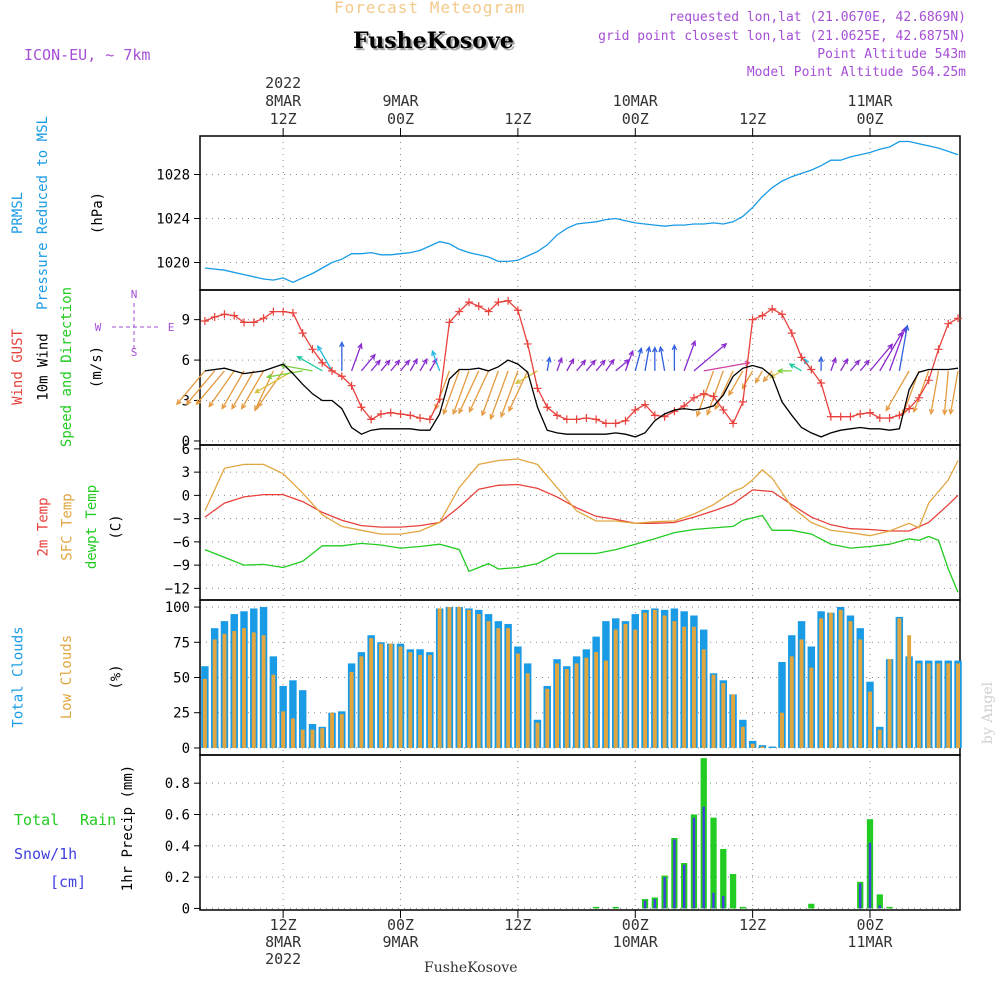  Describe the element at coordinates (43, 527) in the screenshot. I see `temp-axis-label: 2m Temp` at that location.